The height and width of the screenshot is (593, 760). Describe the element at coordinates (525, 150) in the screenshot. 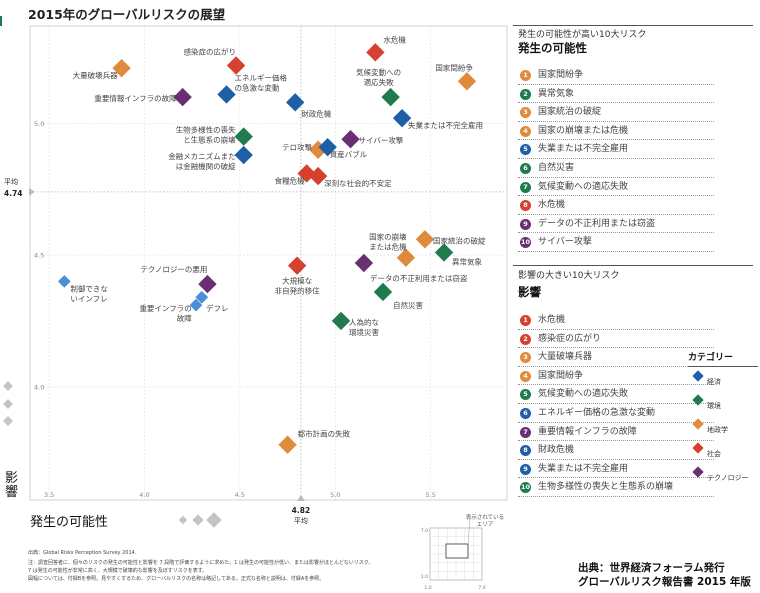

I see `likelihood-risk-rank-badge: 5` at that location.